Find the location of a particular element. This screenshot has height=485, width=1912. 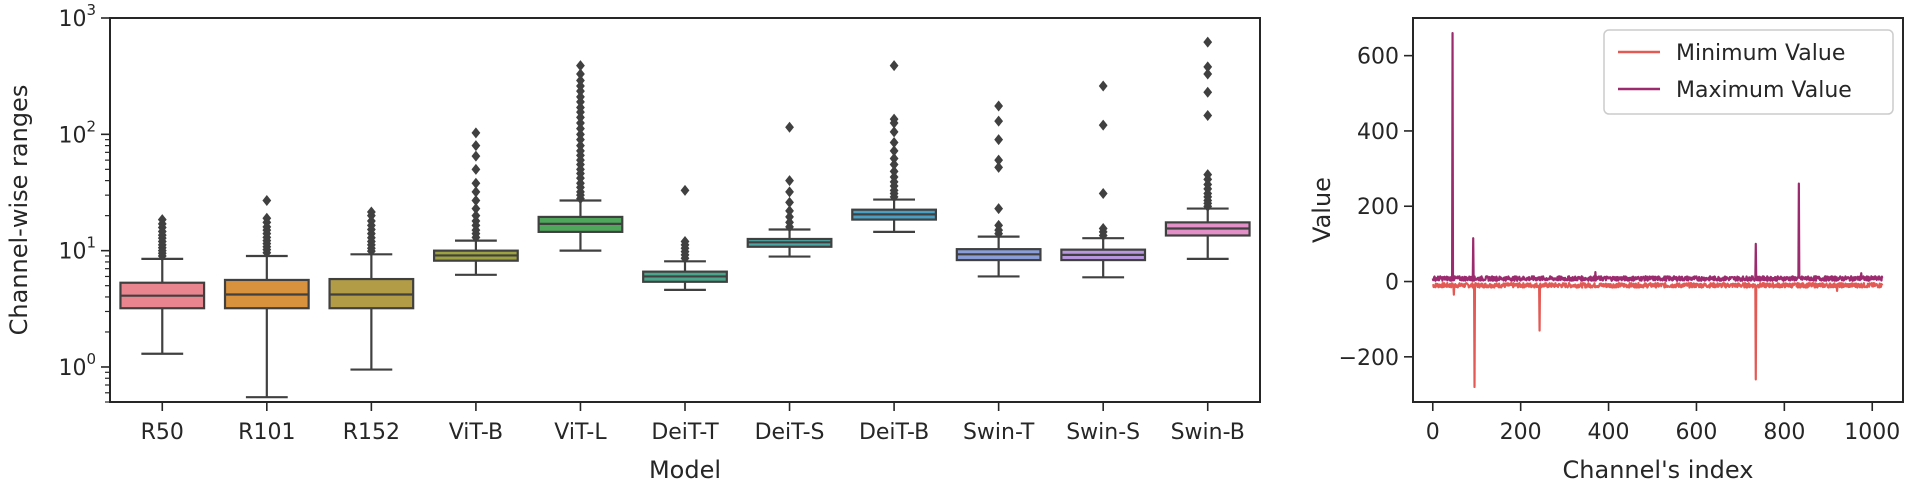

x-axis-label: Model is located at coordinates (685, 470).